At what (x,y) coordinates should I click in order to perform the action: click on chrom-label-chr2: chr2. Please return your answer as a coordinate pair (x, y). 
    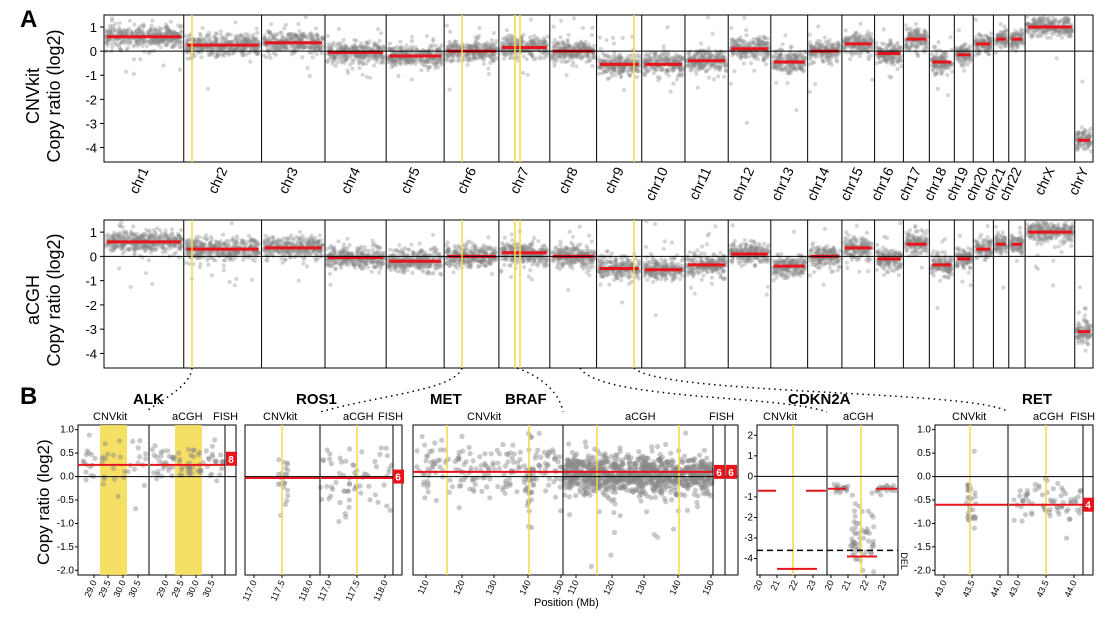
    Looking at the image, I should click on (217, 180).